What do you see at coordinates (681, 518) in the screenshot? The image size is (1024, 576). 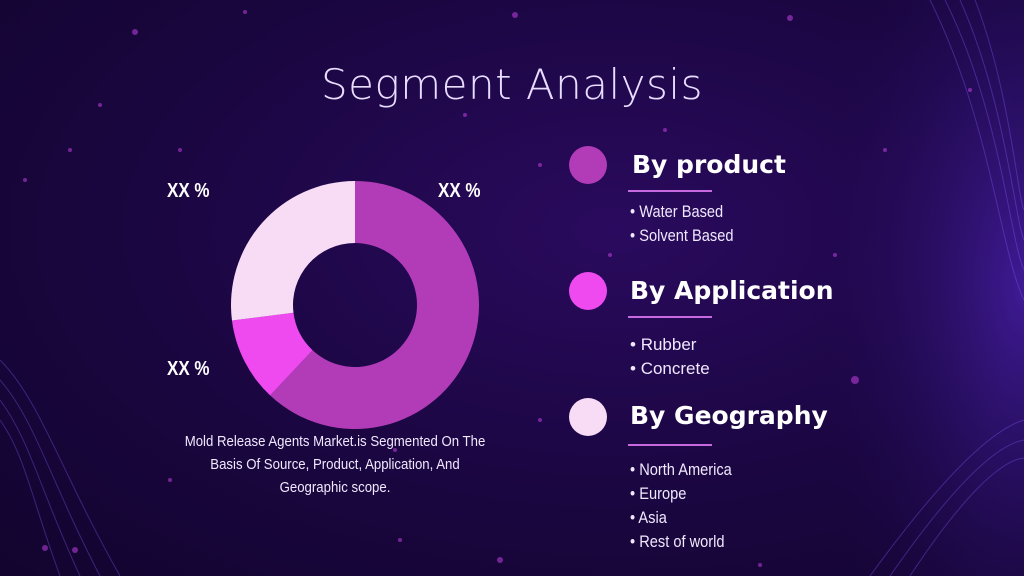 I see `list-item: Asia` at bounding box center [681, 518].